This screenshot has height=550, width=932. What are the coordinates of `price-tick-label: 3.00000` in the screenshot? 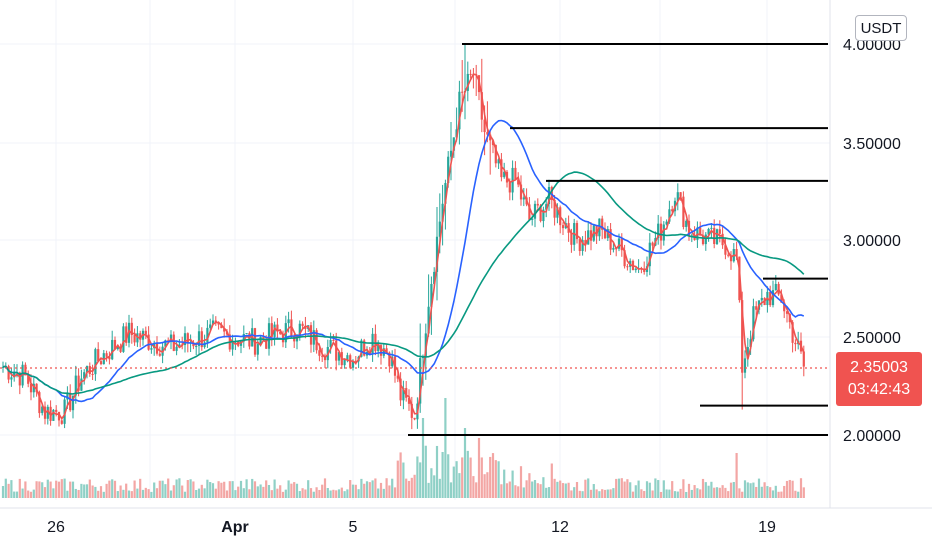 It's located at (872, 241).